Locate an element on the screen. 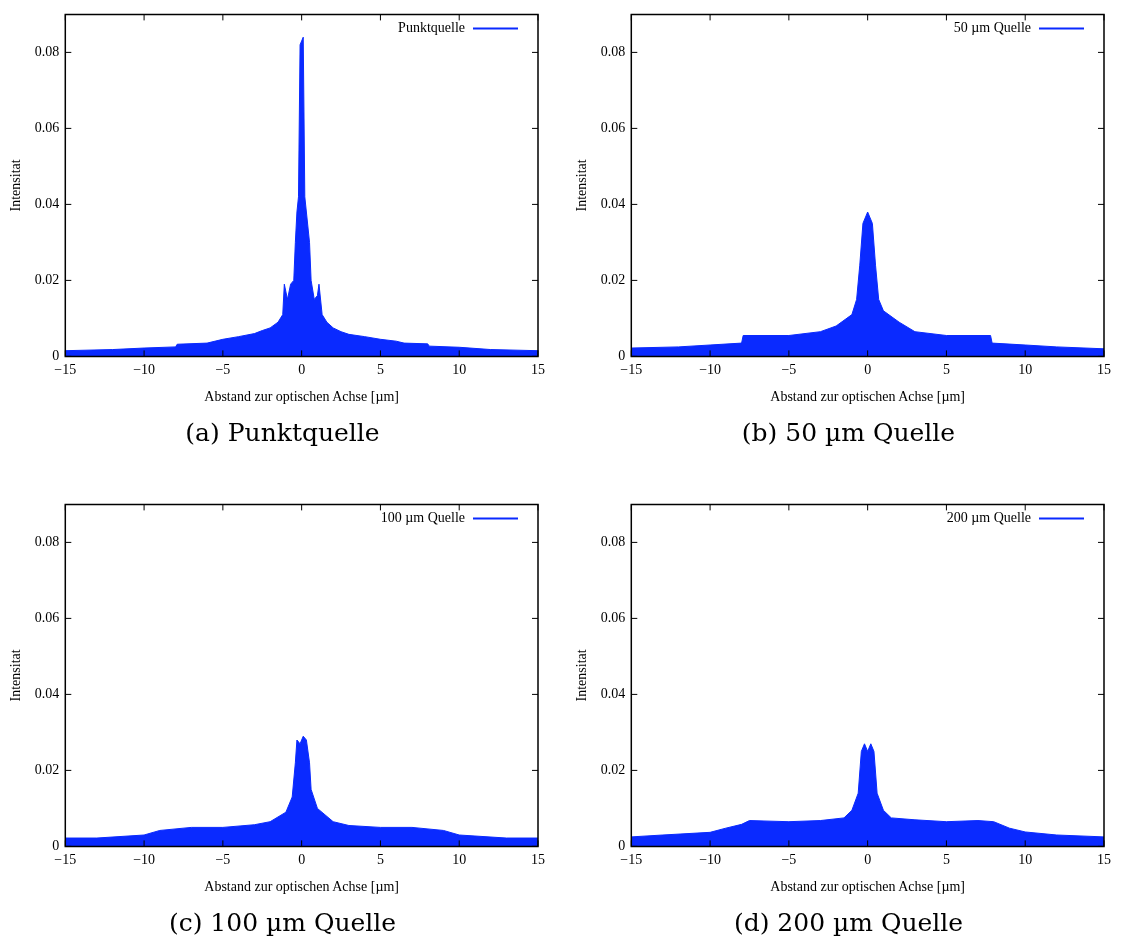 The height and width of the screenshot is (947, 1131). text: (b) 50 µm Quelle is located at coordinates (848, 432).